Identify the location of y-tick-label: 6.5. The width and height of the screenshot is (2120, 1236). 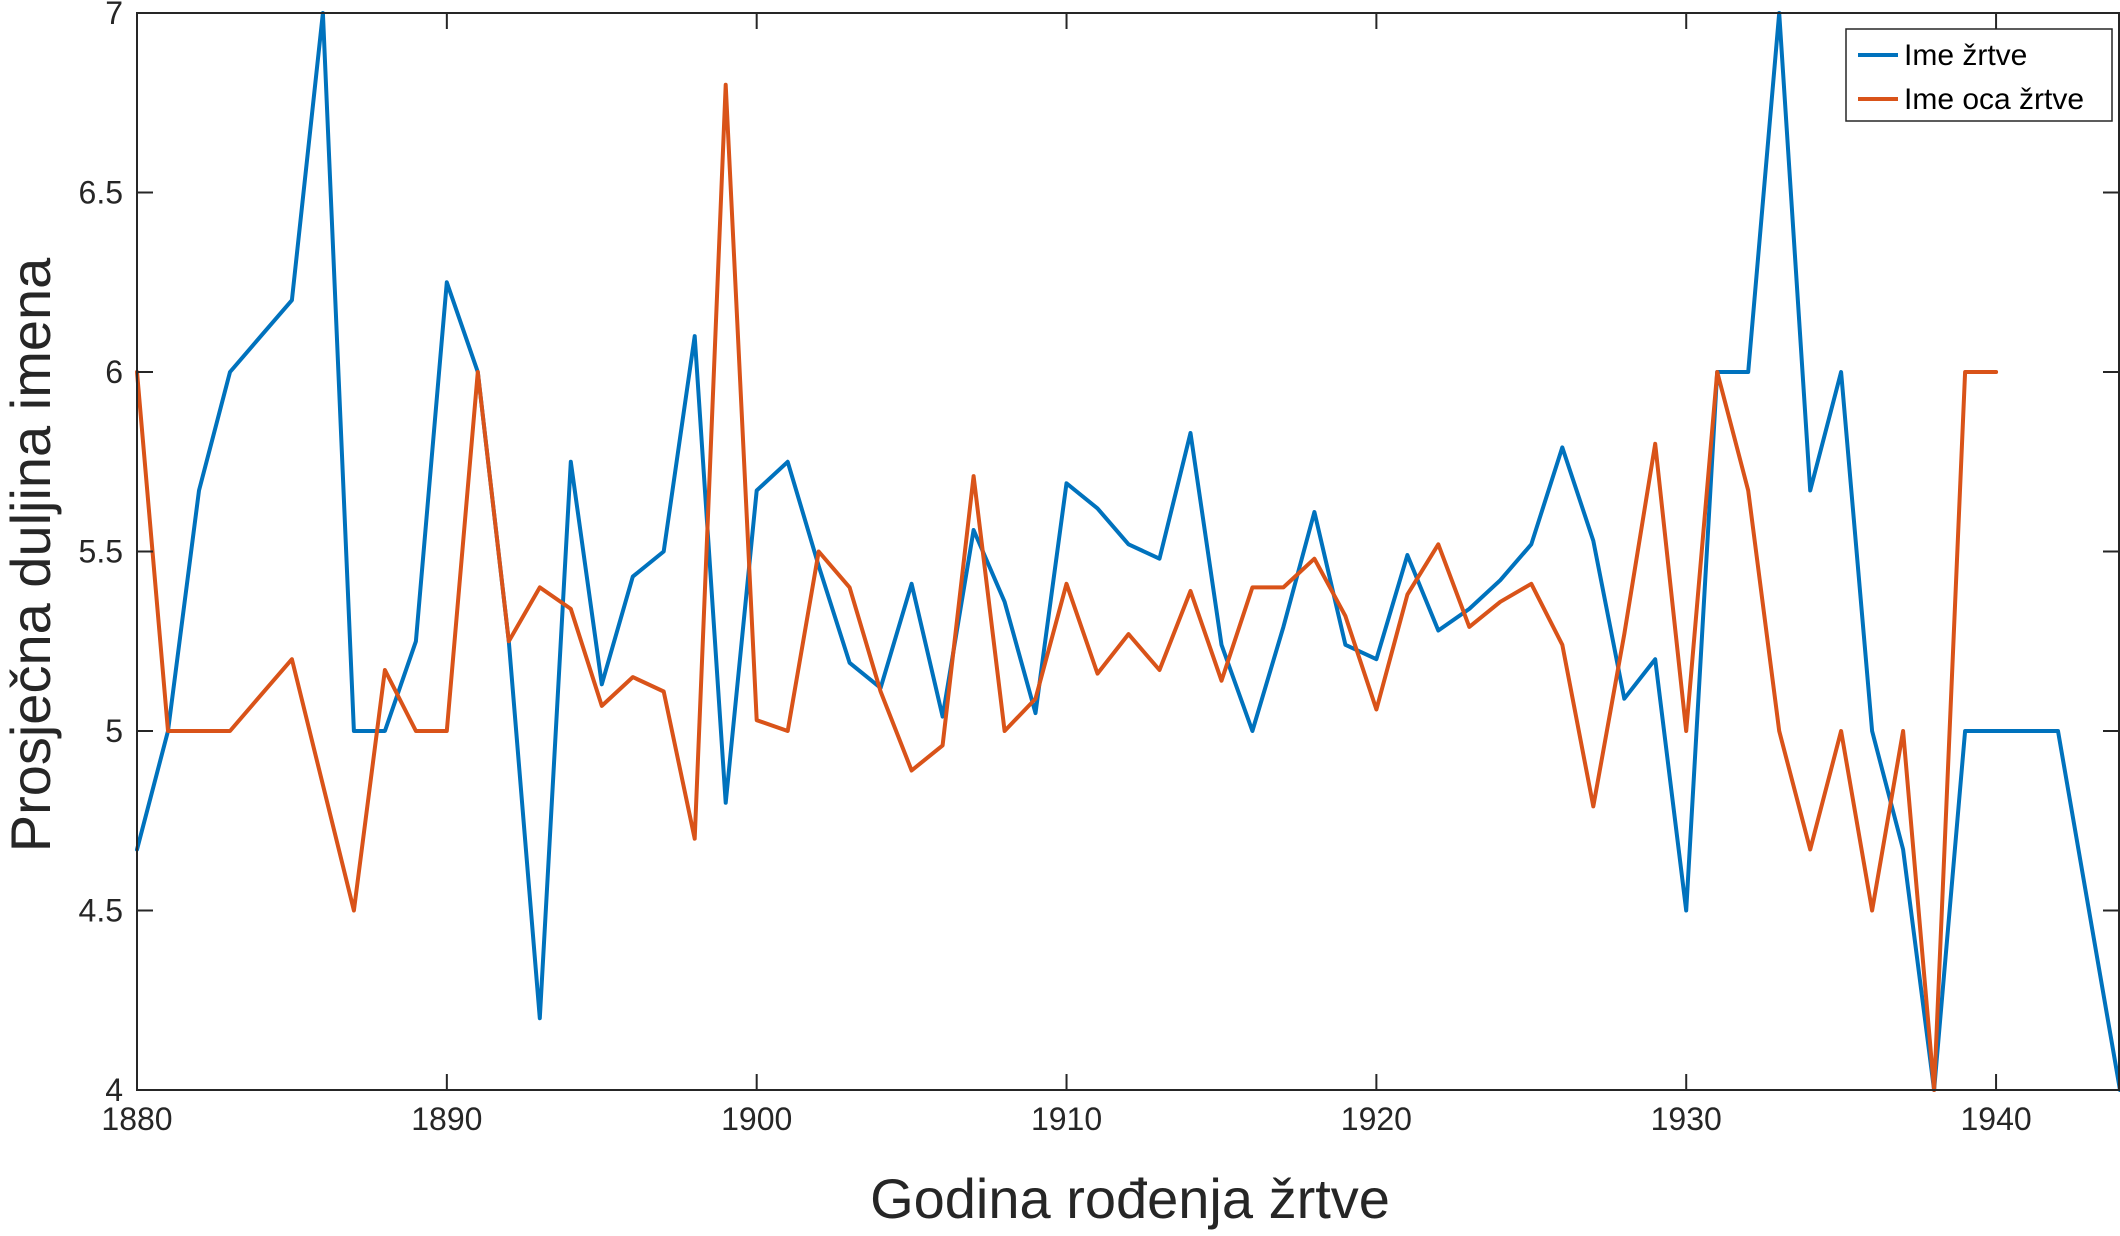
(101, 193).